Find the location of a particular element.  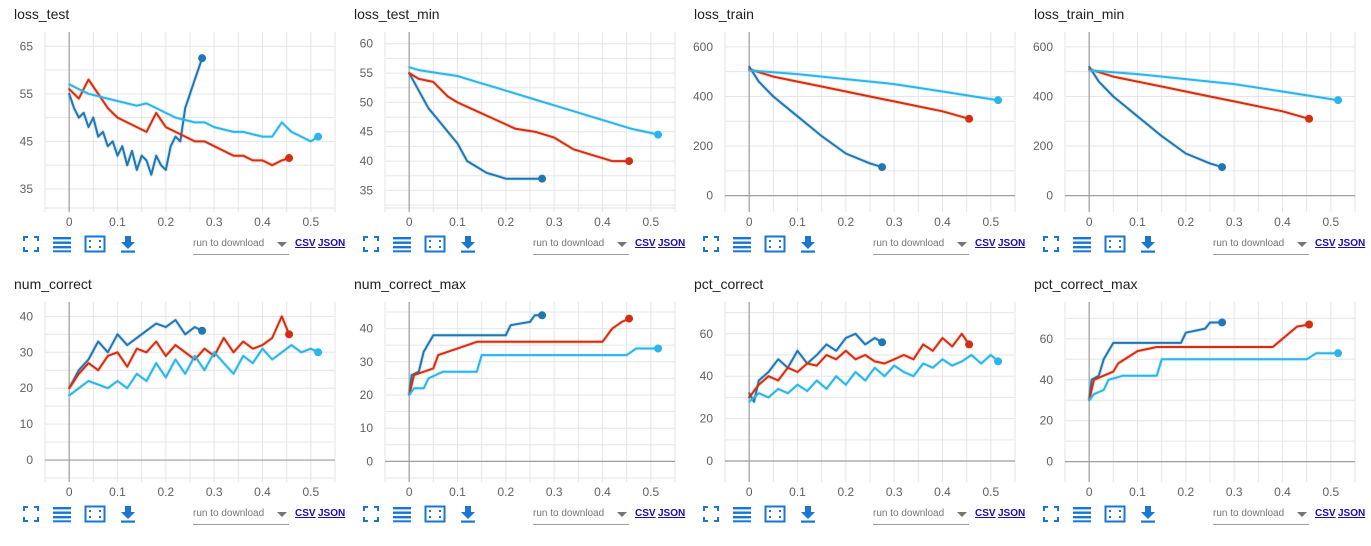

chart-plot: 35 45 55 65 0 0.1 0.2 0.3 0.4 0.5 is located at coordinates (170, 129).